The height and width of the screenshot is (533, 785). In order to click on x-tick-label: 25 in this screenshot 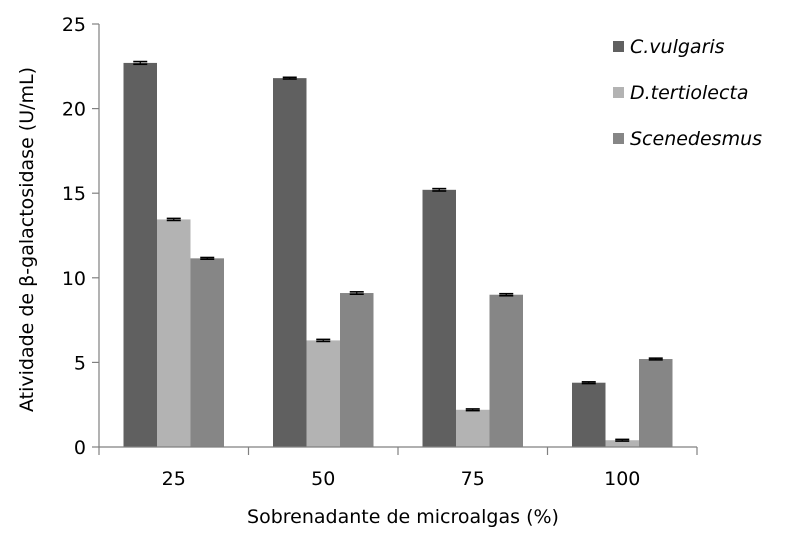, I will do `click(174, 479)`.